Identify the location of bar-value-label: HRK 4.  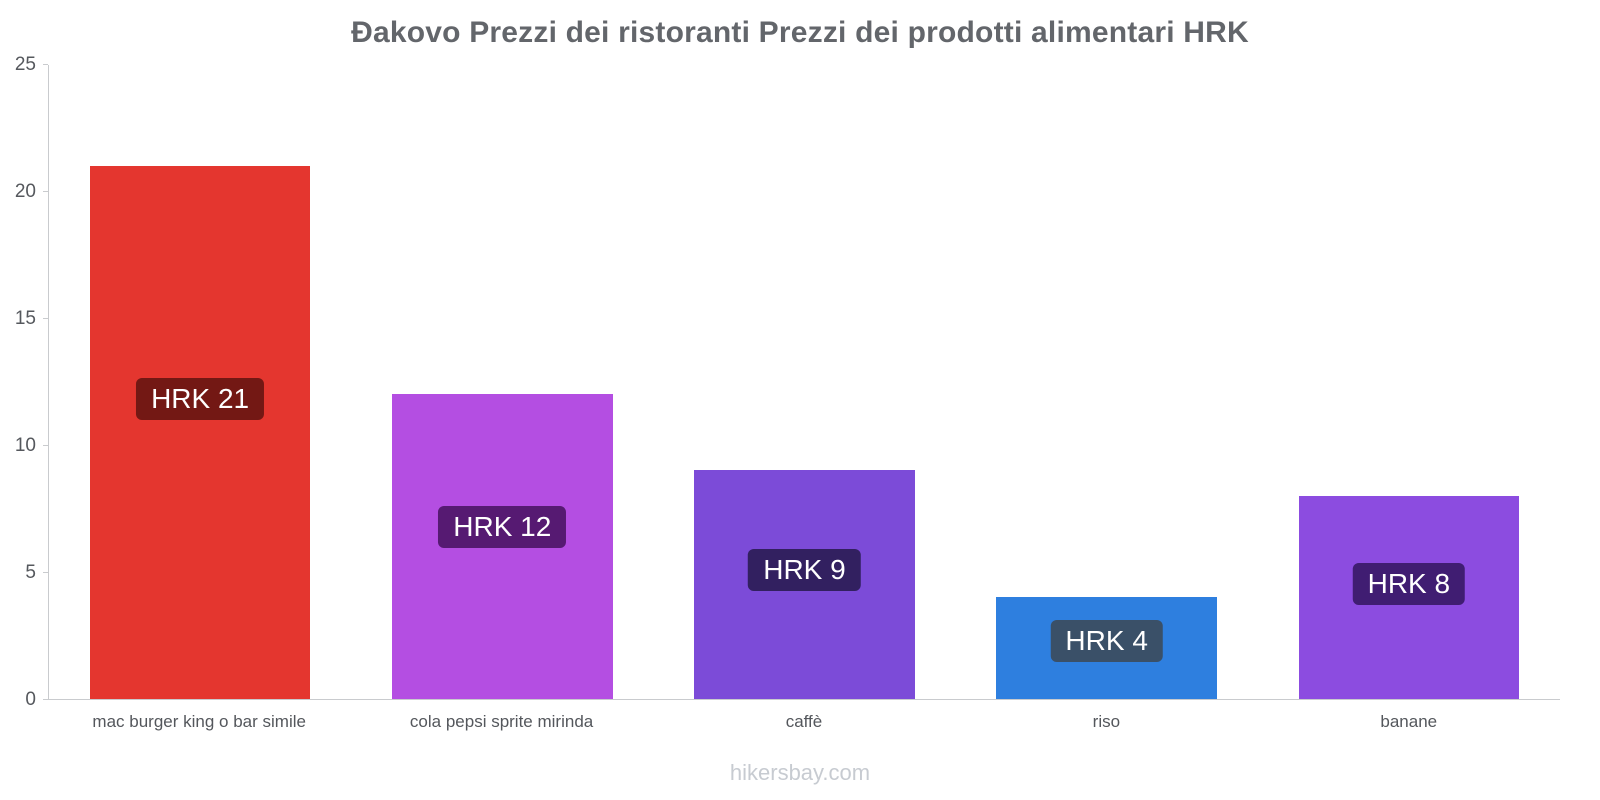
(1106, 641).